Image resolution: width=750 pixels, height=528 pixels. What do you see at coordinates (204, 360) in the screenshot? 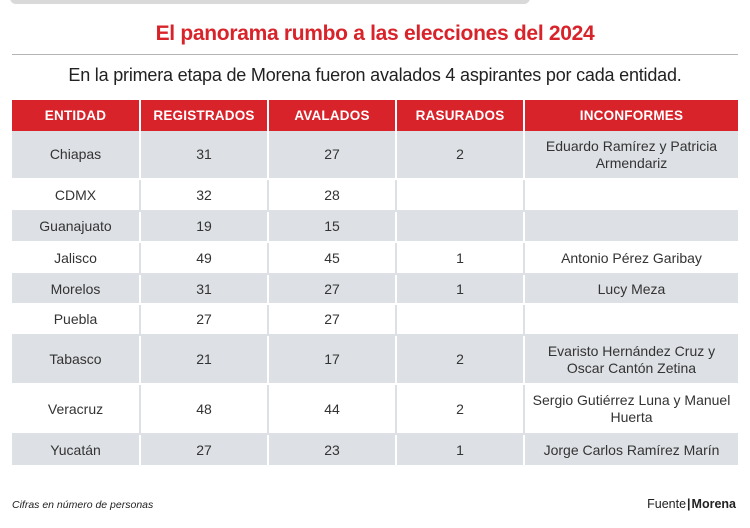
I see `cell-registrados: 21` at bounding box center [204, 360].